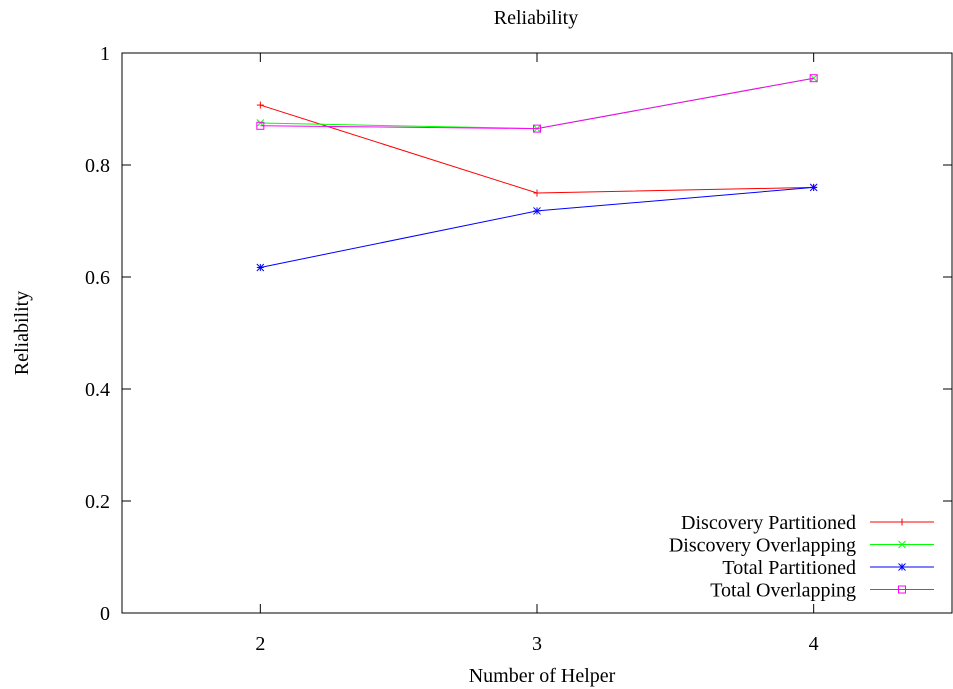  Describe the element at coordinates (97, 166) in the screenshot. I see `y-tick-label: 0.8` at that location.